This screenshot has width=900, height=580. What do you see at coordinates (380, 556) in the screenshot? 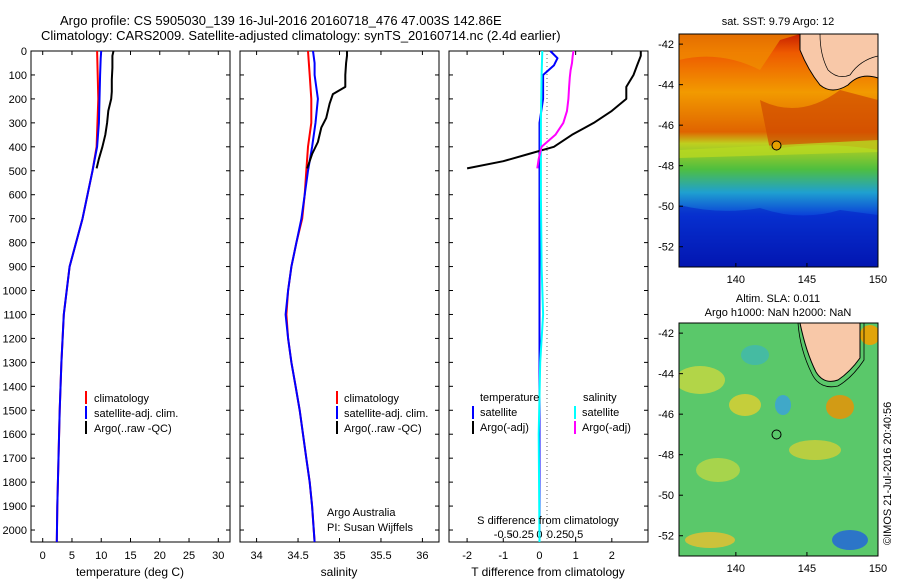
I see `x-tick-label: 35.5` at bounding box center [380, 556].